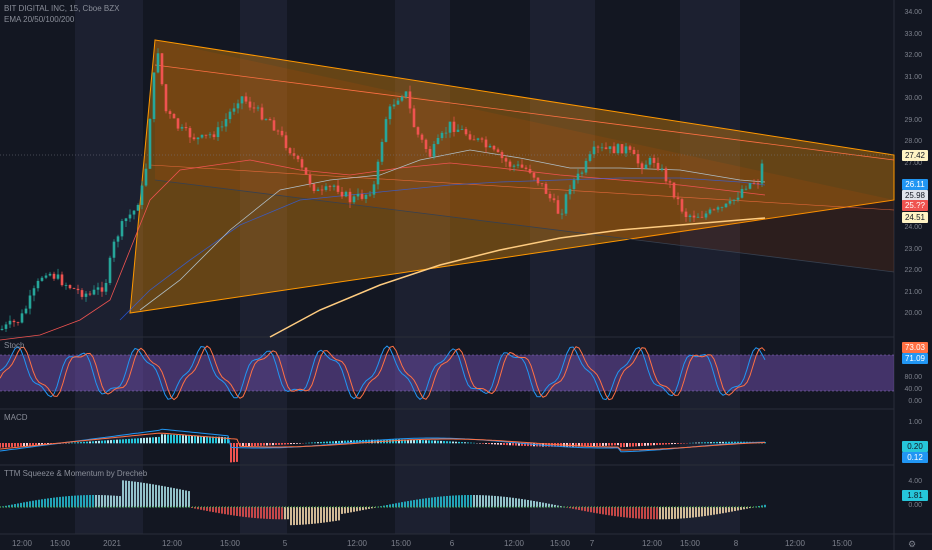  Describe the element at coordinates (16, 417) in the screenshot. I see `macd-legend: MACD` at that location.